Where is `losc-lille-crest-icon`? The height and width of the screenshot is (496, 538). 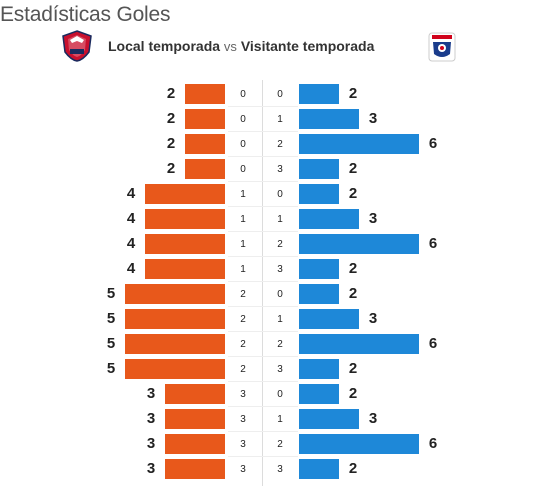
losc-lille-crest-icon is located at coordinates (77, 46).